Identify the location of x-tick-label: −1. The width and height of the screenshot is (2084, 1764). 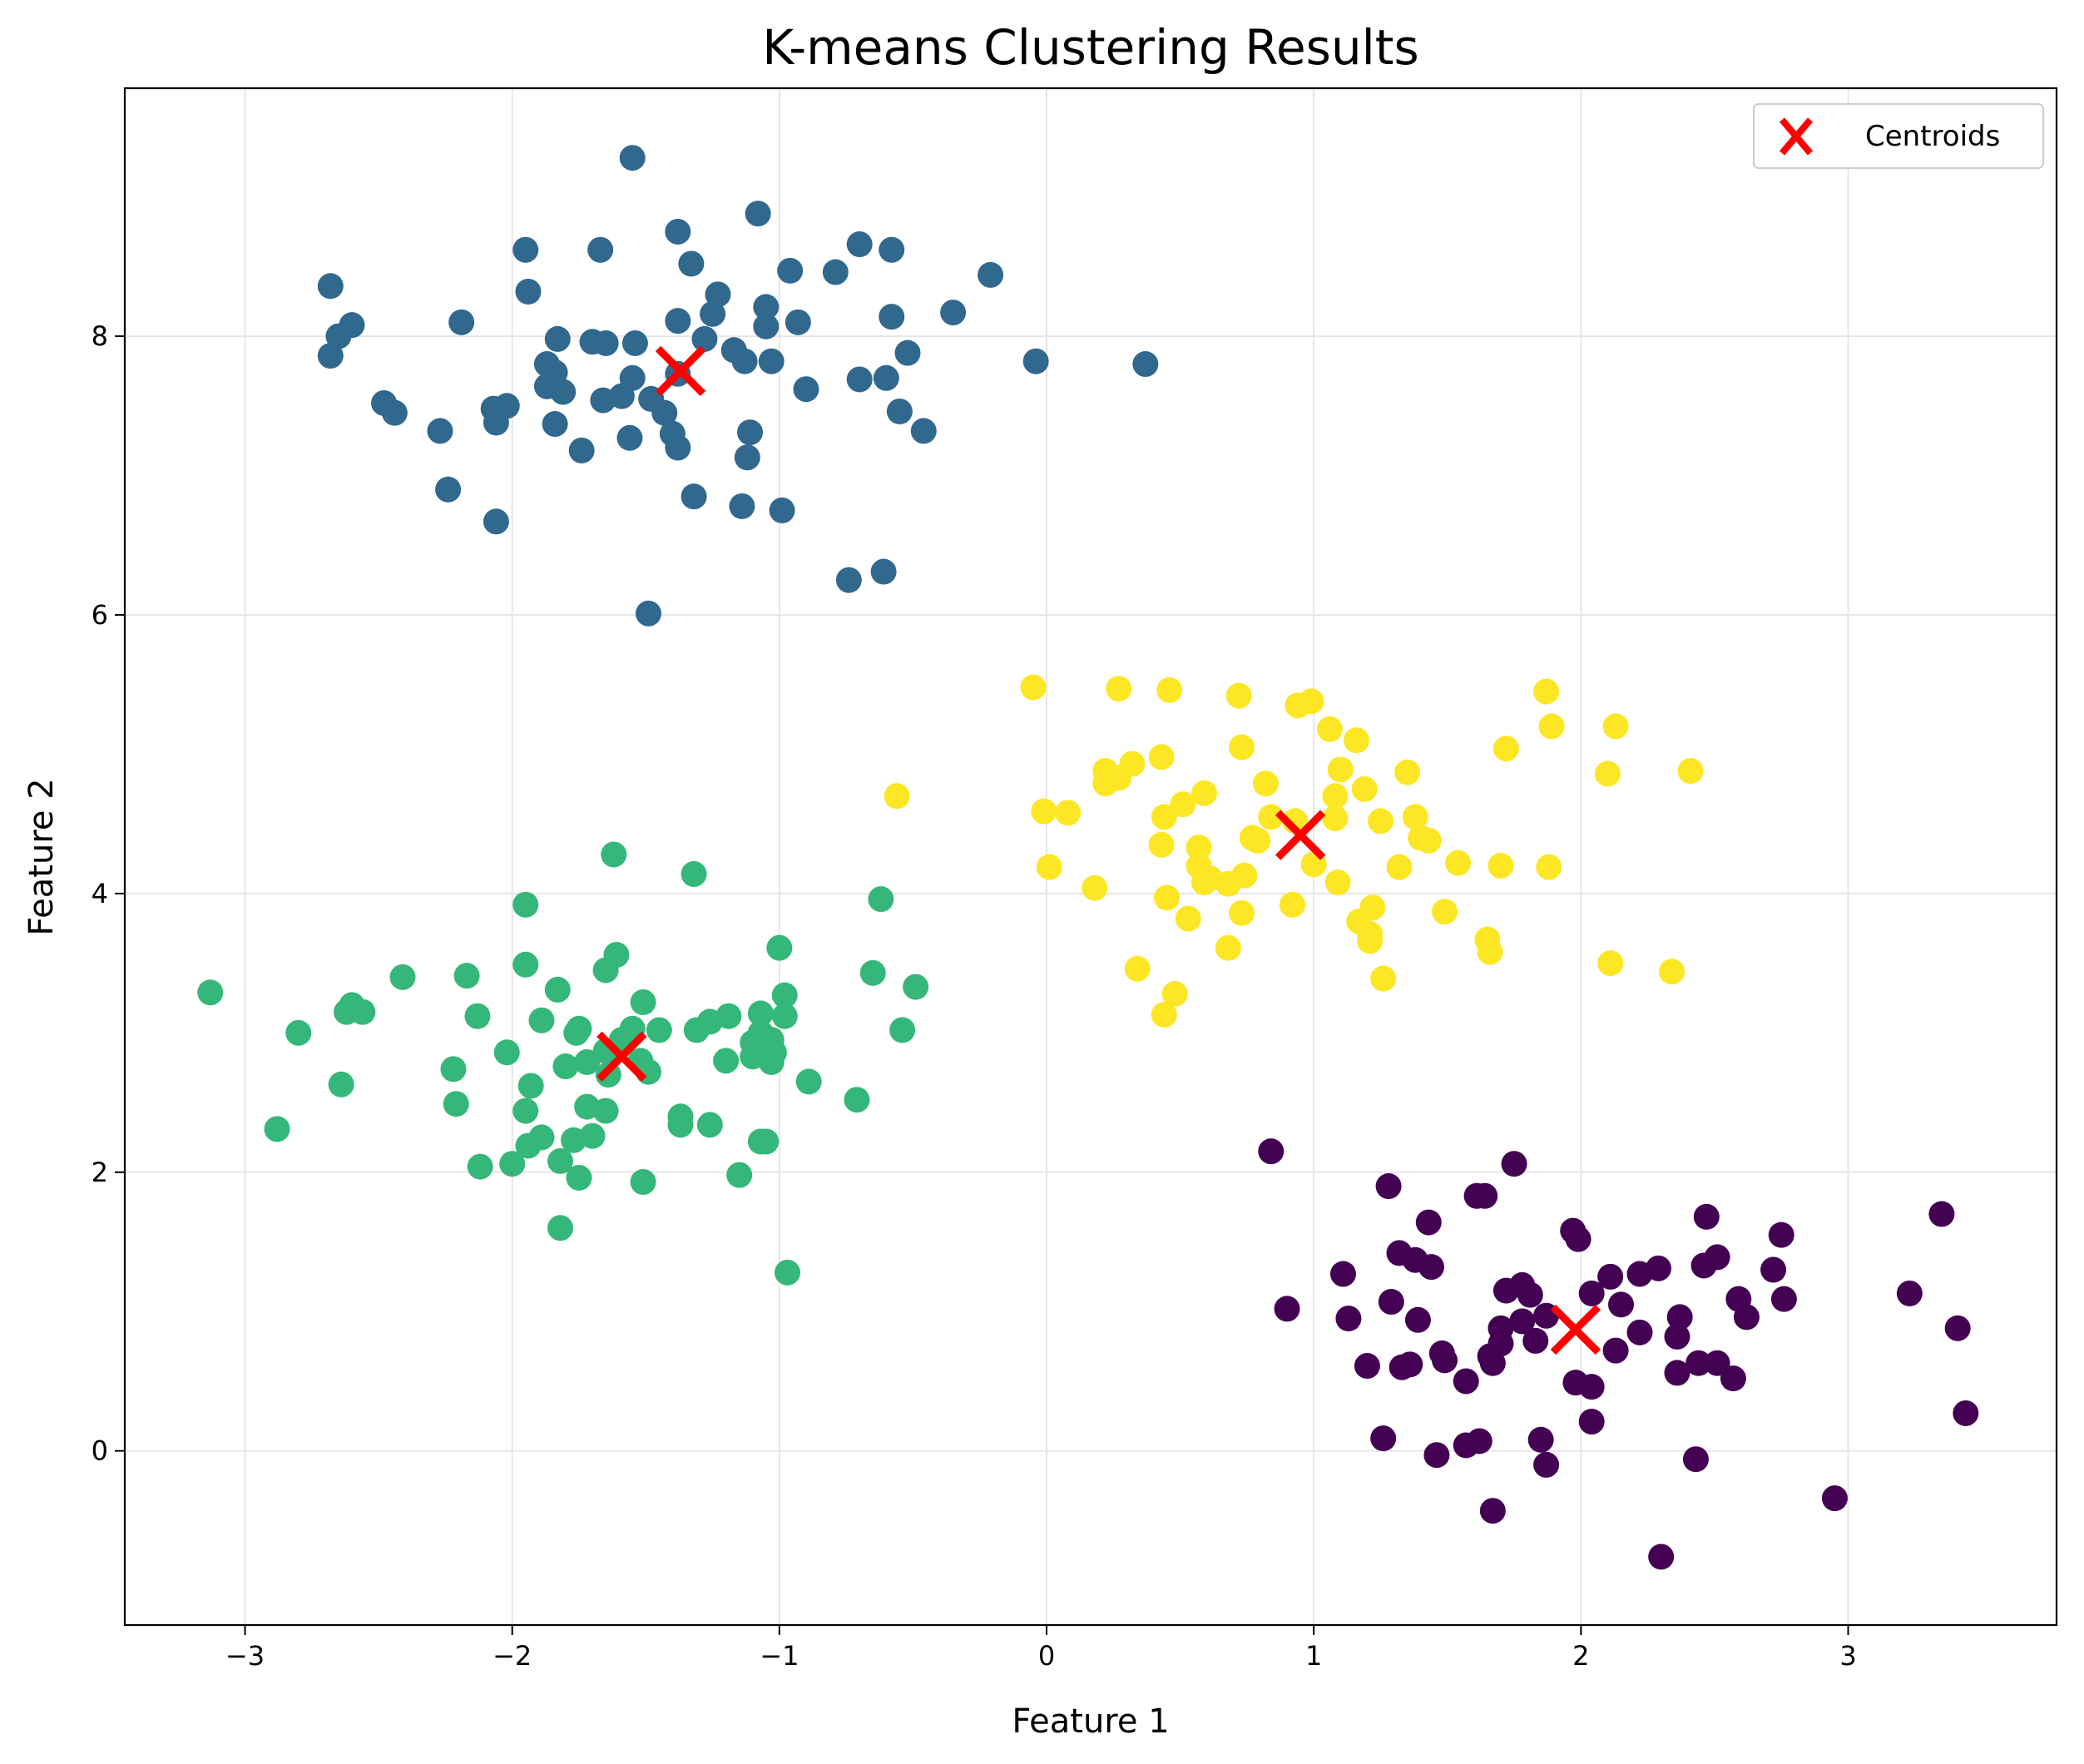
(779, 1656).